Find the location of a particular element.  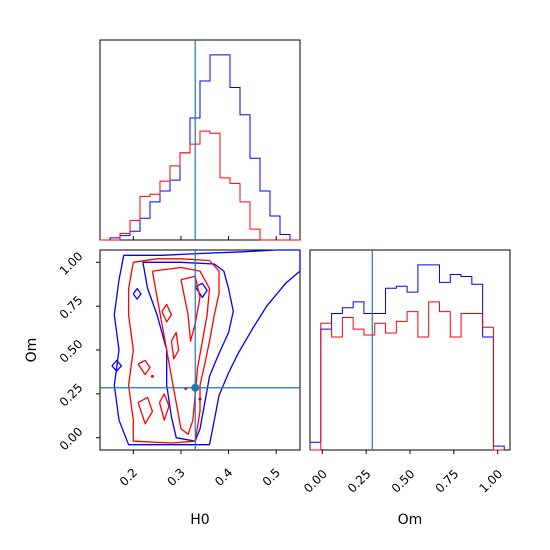

om-x-tick-label: 0.50 is located at coordinates (403, 481).